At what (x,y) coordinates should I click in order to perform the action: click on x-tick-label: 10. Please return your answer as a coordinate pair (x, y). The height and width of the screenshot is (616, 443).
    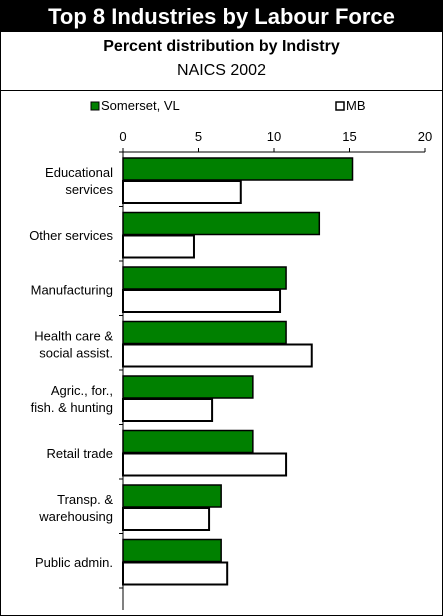
    Looking at the image, I should click on (274, 136).